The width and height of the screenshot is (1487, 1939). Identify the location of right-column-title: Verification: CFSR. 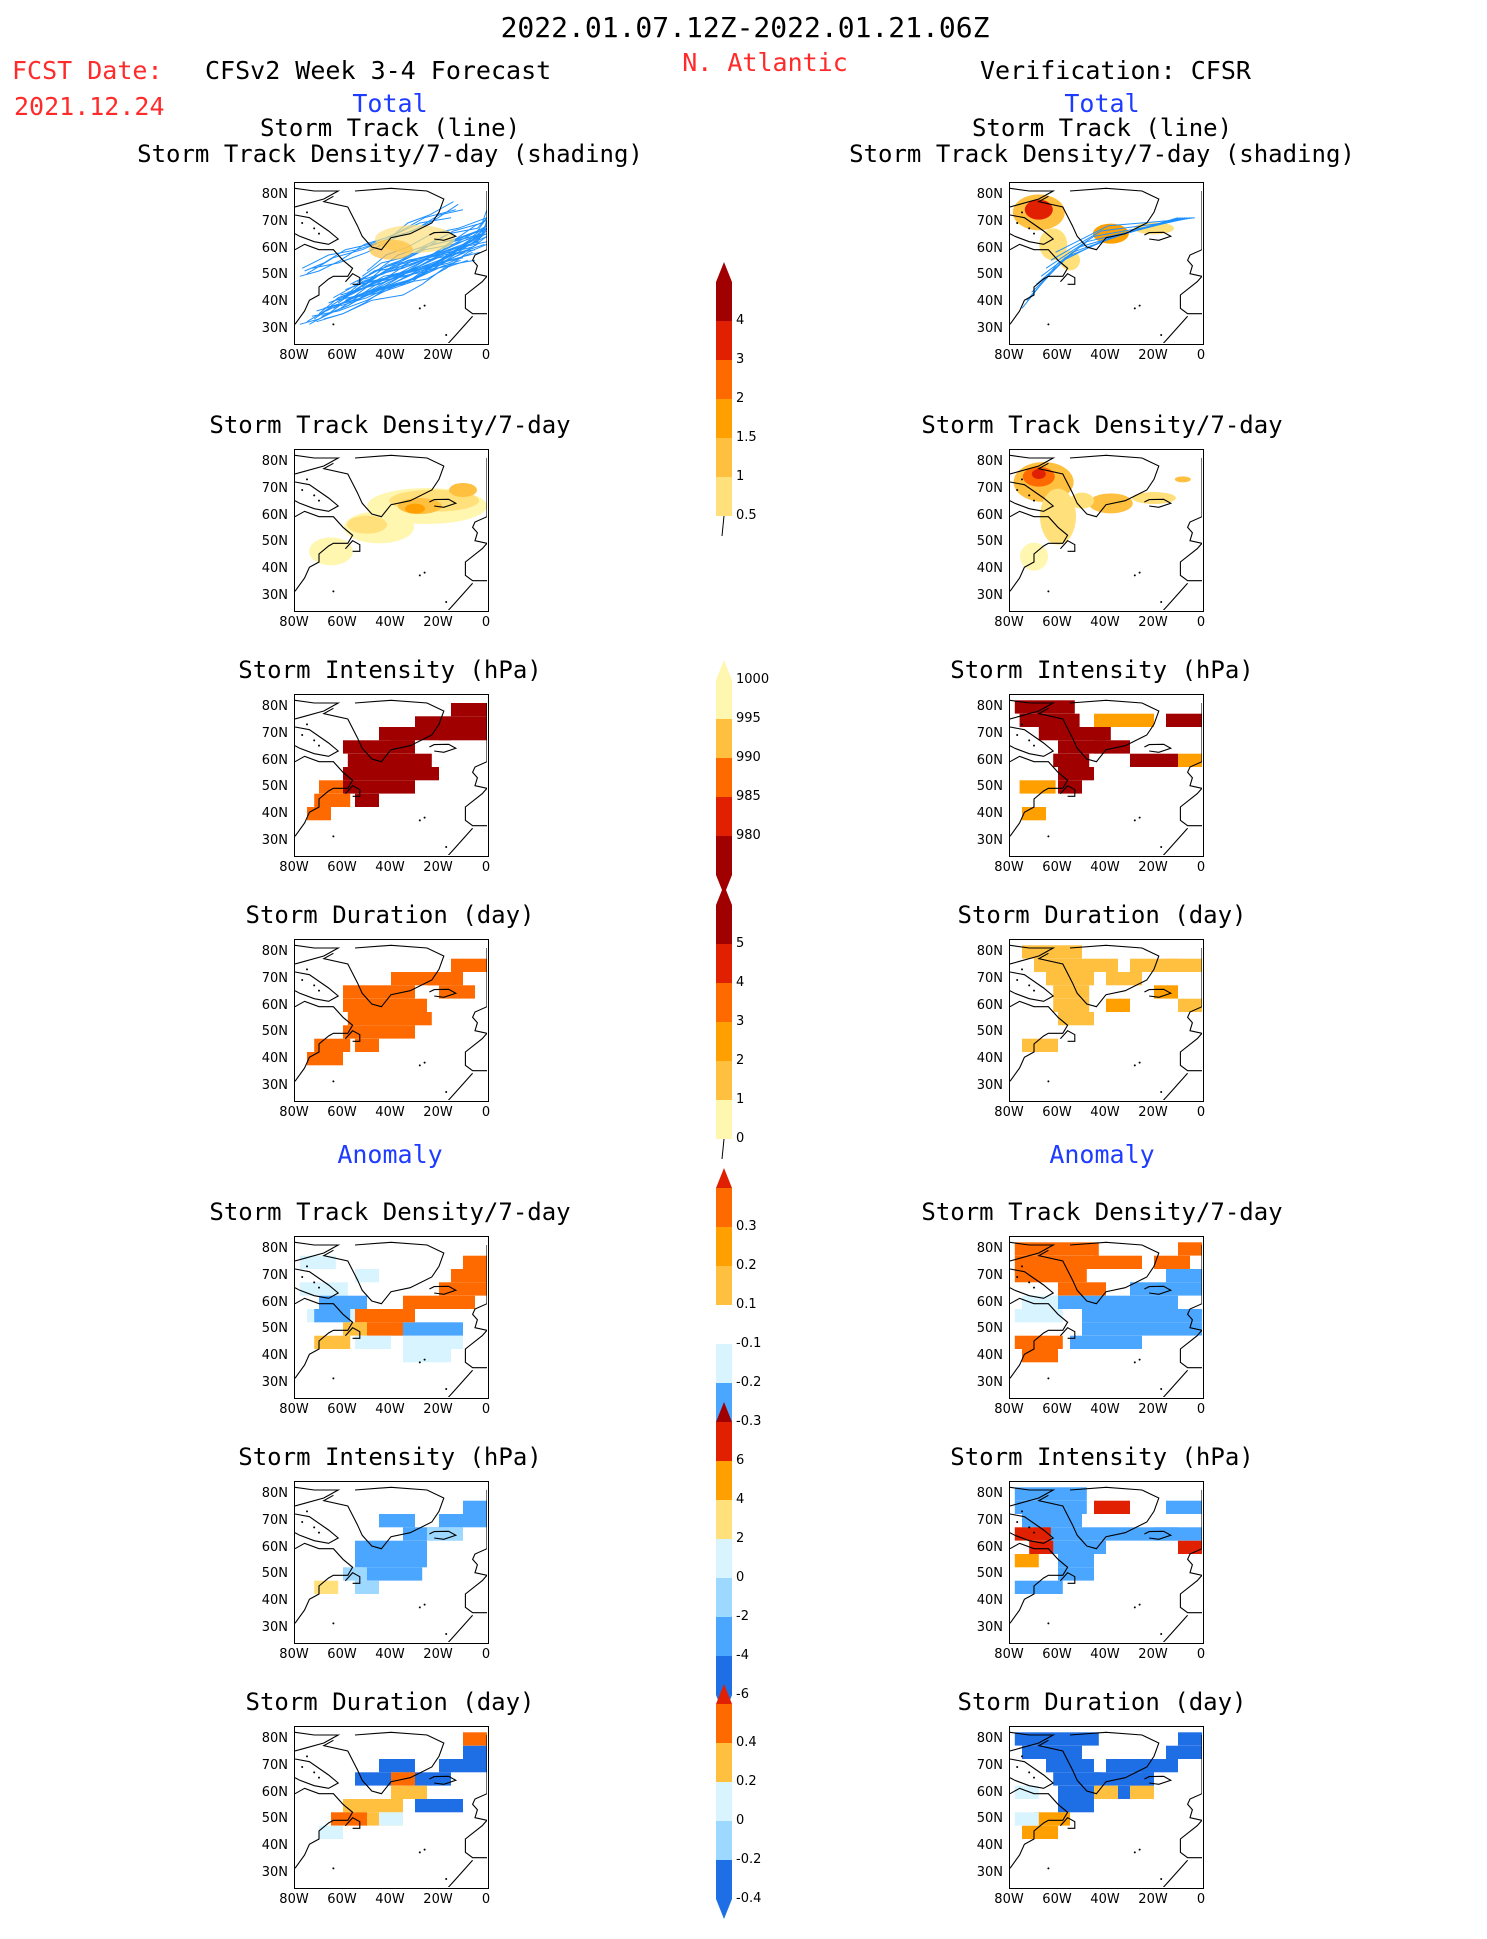
(1115, 70).